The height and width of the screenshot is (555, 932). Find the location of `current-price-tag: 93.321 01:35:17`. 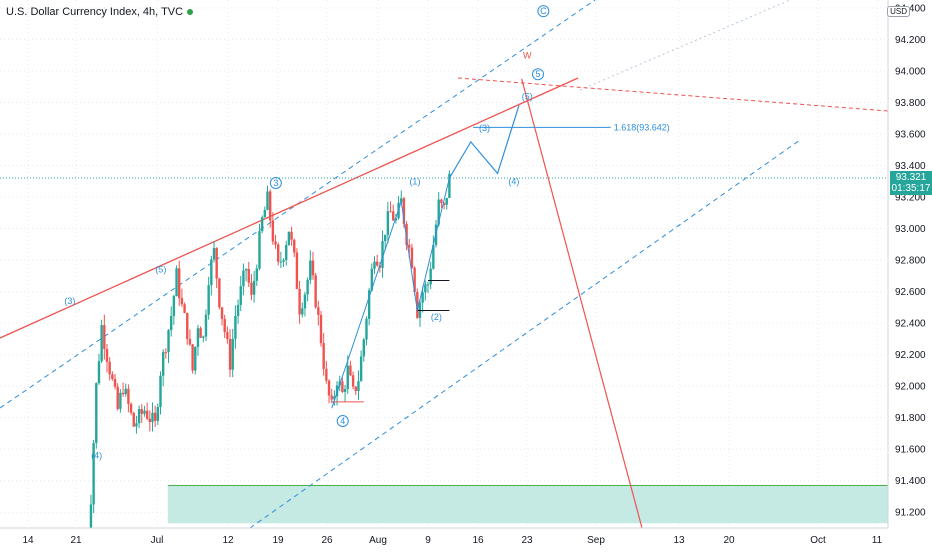

current-price-tag: 93.321 01:35:17 is located at coordinates (911, 182).